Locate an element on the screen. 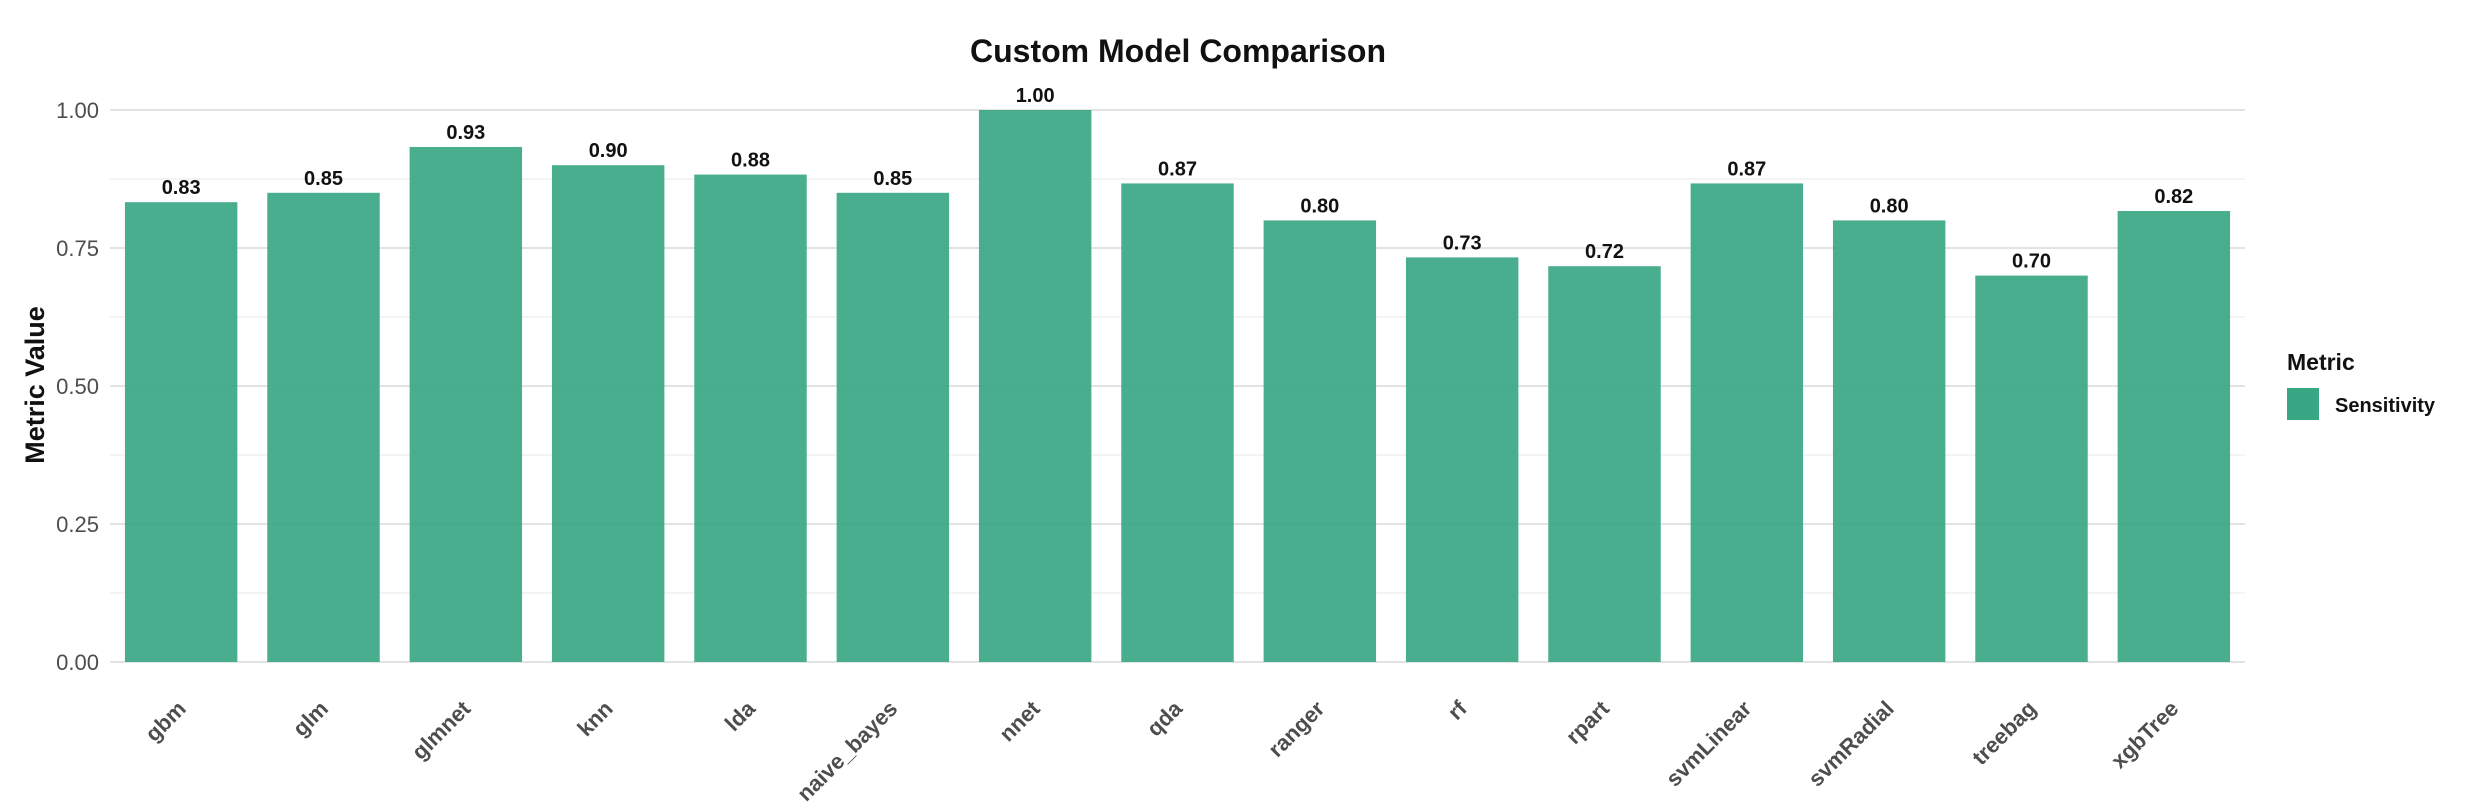  bar-rpart is located at coordinates (1604, 464).